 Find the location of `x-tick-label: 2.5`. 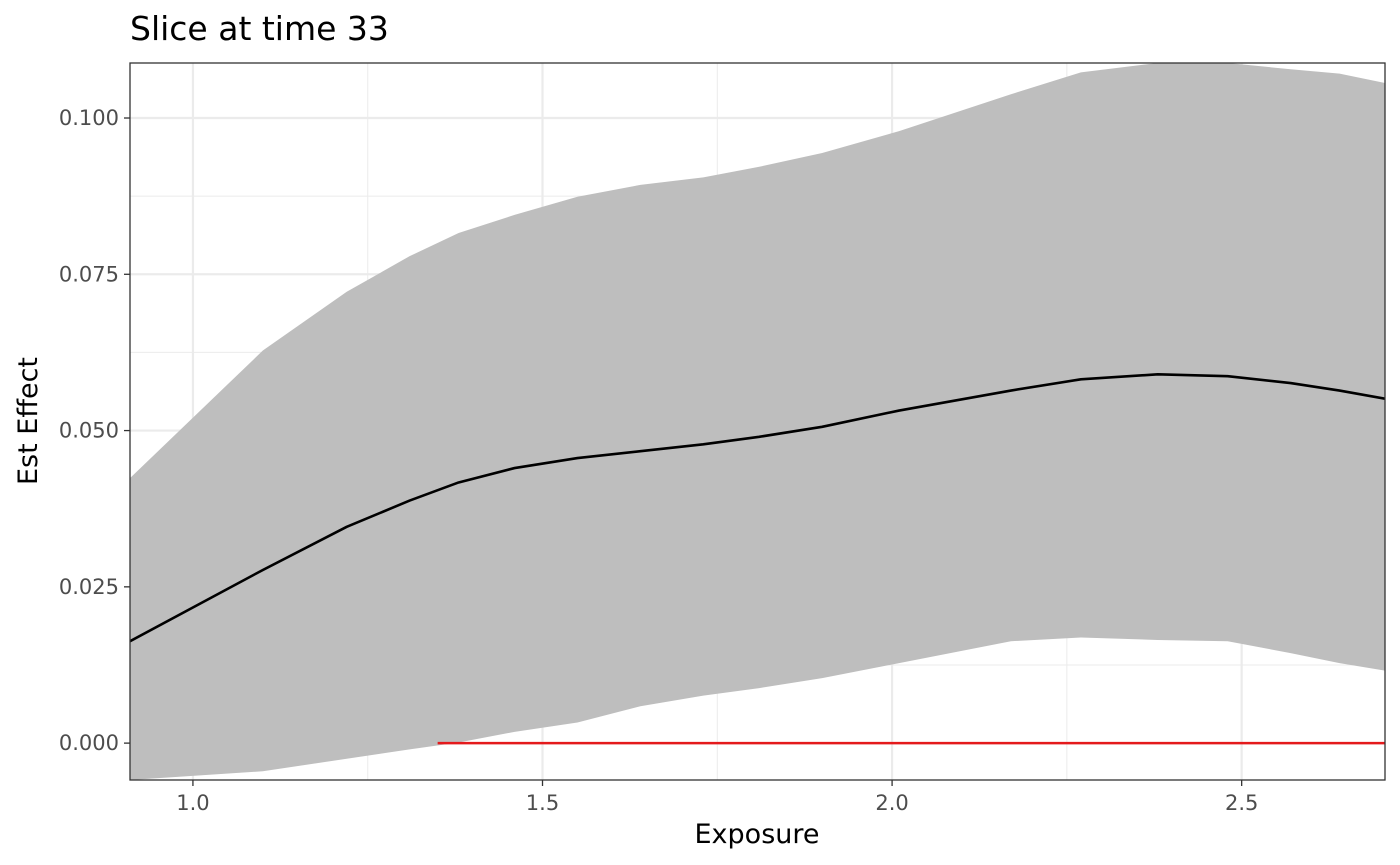

x-tick-label: 2.5 is located at coordinates (1241, 803).